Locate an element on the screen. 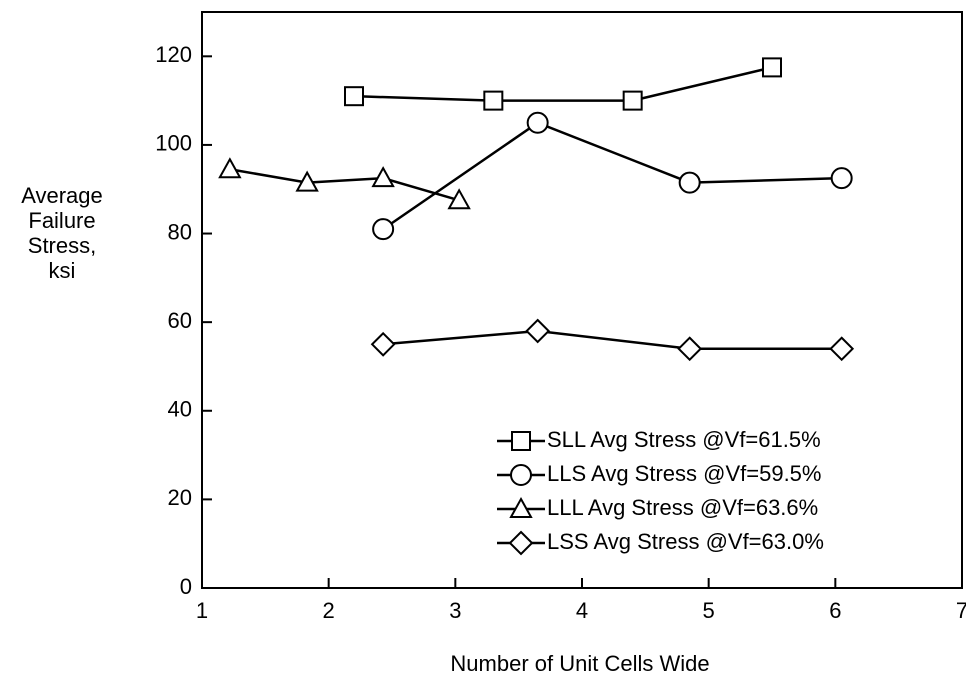  y-tick-label: 100 is located at coordinates (173, 143).